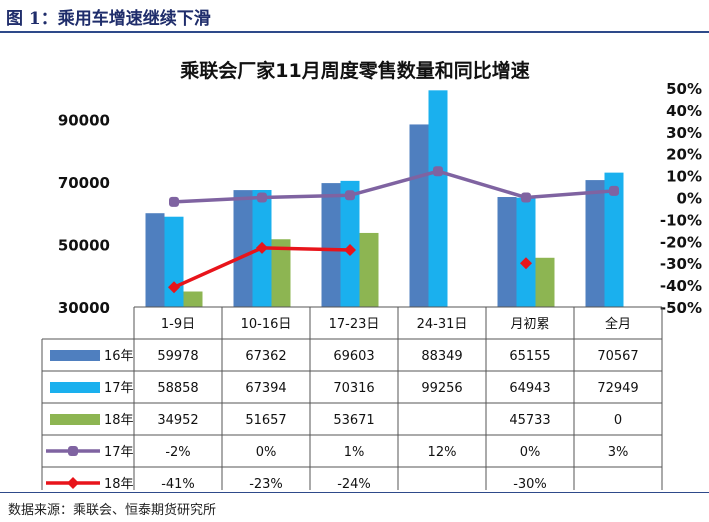 This screenshot has width=709, height=522. I want to click on table-cell: 1%, so click(354, 452).